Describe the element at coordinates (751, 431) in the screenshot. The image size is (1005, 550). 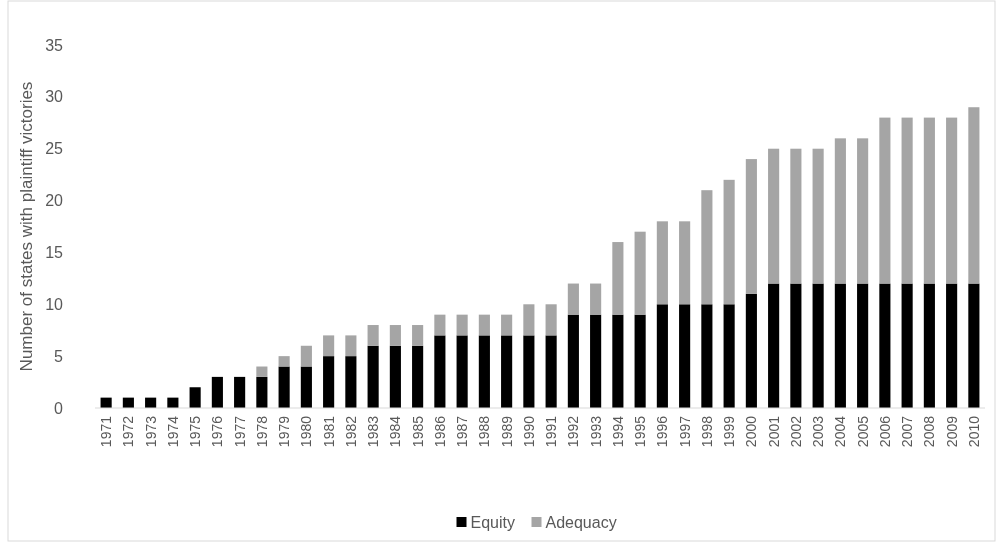
I see `x-tick-label: 2000` at that location.